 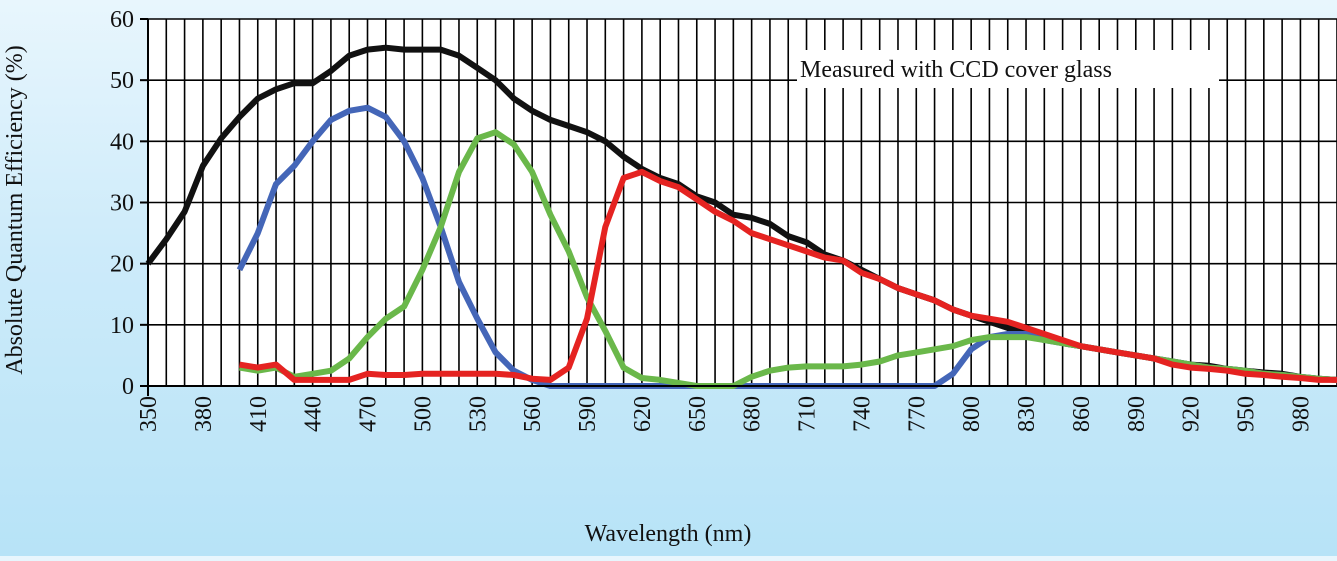 What do you see at coordinates (668, 534) in the screenshot?
I see `x-axis-label: Wavelength (nm)` at bounding box center [668, 534].